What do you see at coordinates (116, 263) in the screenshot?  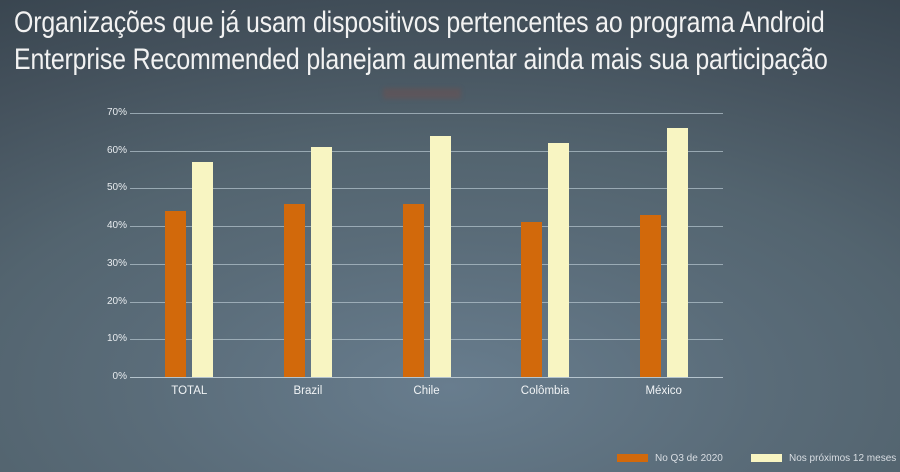 I see `y-tick-label: 30%` at bounding box center [116, 263].